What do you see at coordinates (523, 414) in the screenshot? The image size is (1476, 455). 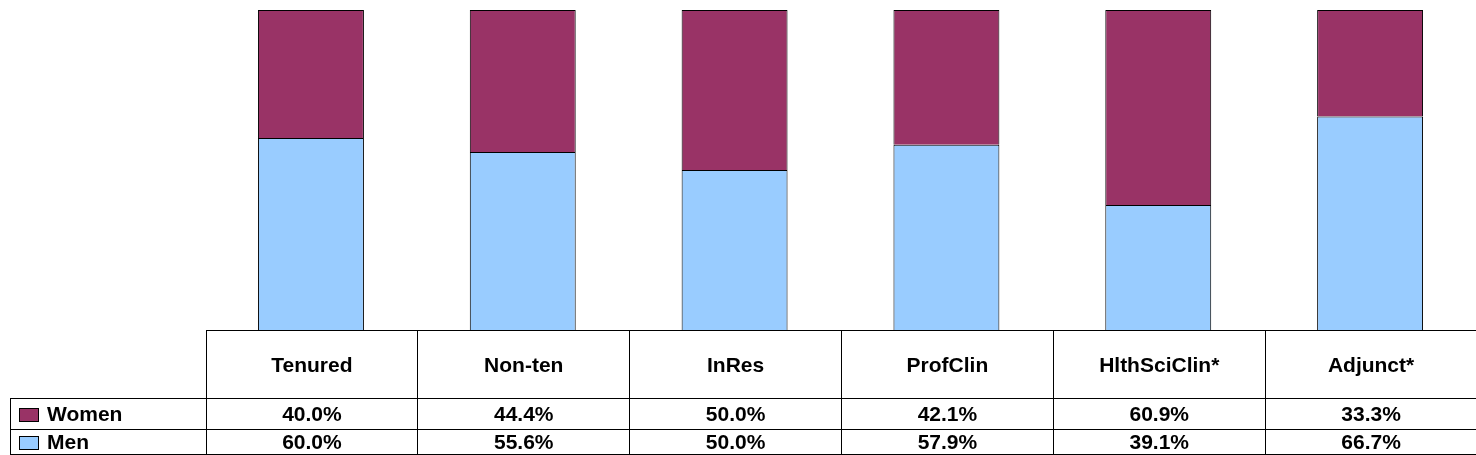 I see `data-label: 44.4%` at bounding box center [523, 414].